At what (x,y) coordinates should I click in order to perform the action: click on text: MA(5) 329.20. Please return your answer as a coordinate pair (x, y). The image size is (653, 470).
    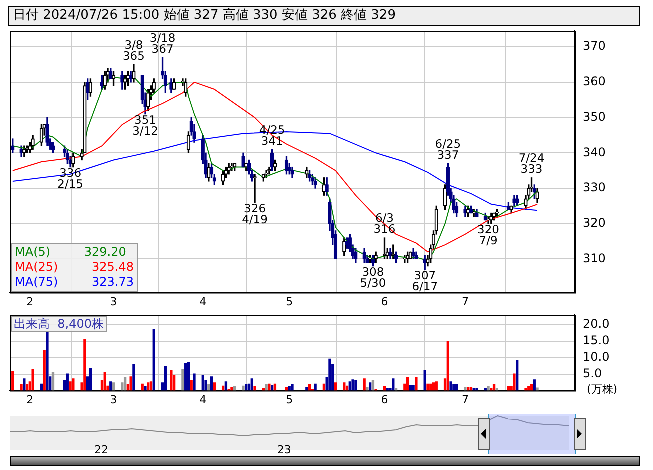
    Looking at the image, I should click on (71, 252).